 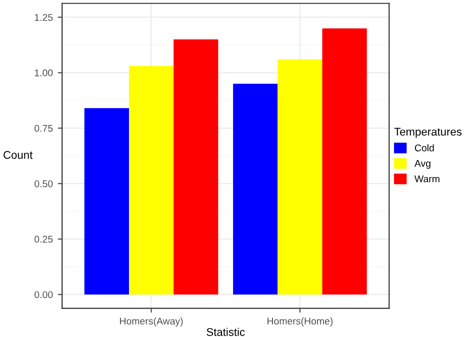 What do you see at coordinates (424, 148) in the screenshot?
I see `legend-label: Cold` at bounding box center [424, 148].